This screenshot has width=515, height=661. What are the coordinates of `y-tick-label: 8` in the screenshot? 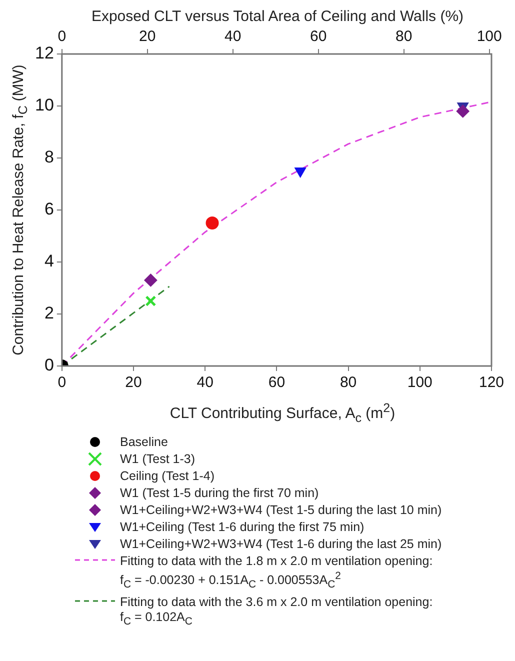 It's located at (49, 157).